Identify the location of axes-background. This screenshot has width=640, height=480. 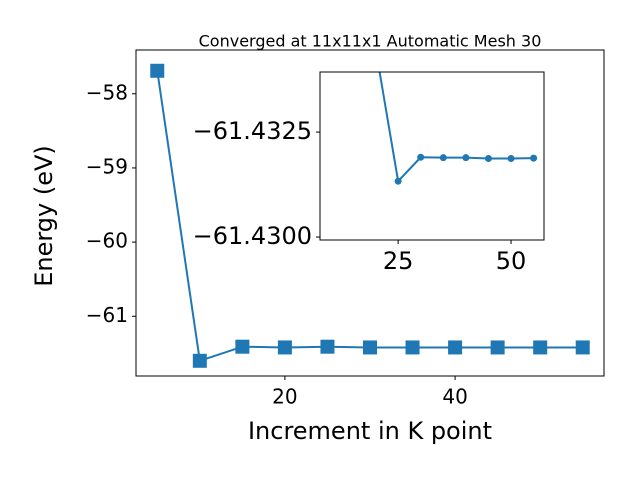
(432, 156).